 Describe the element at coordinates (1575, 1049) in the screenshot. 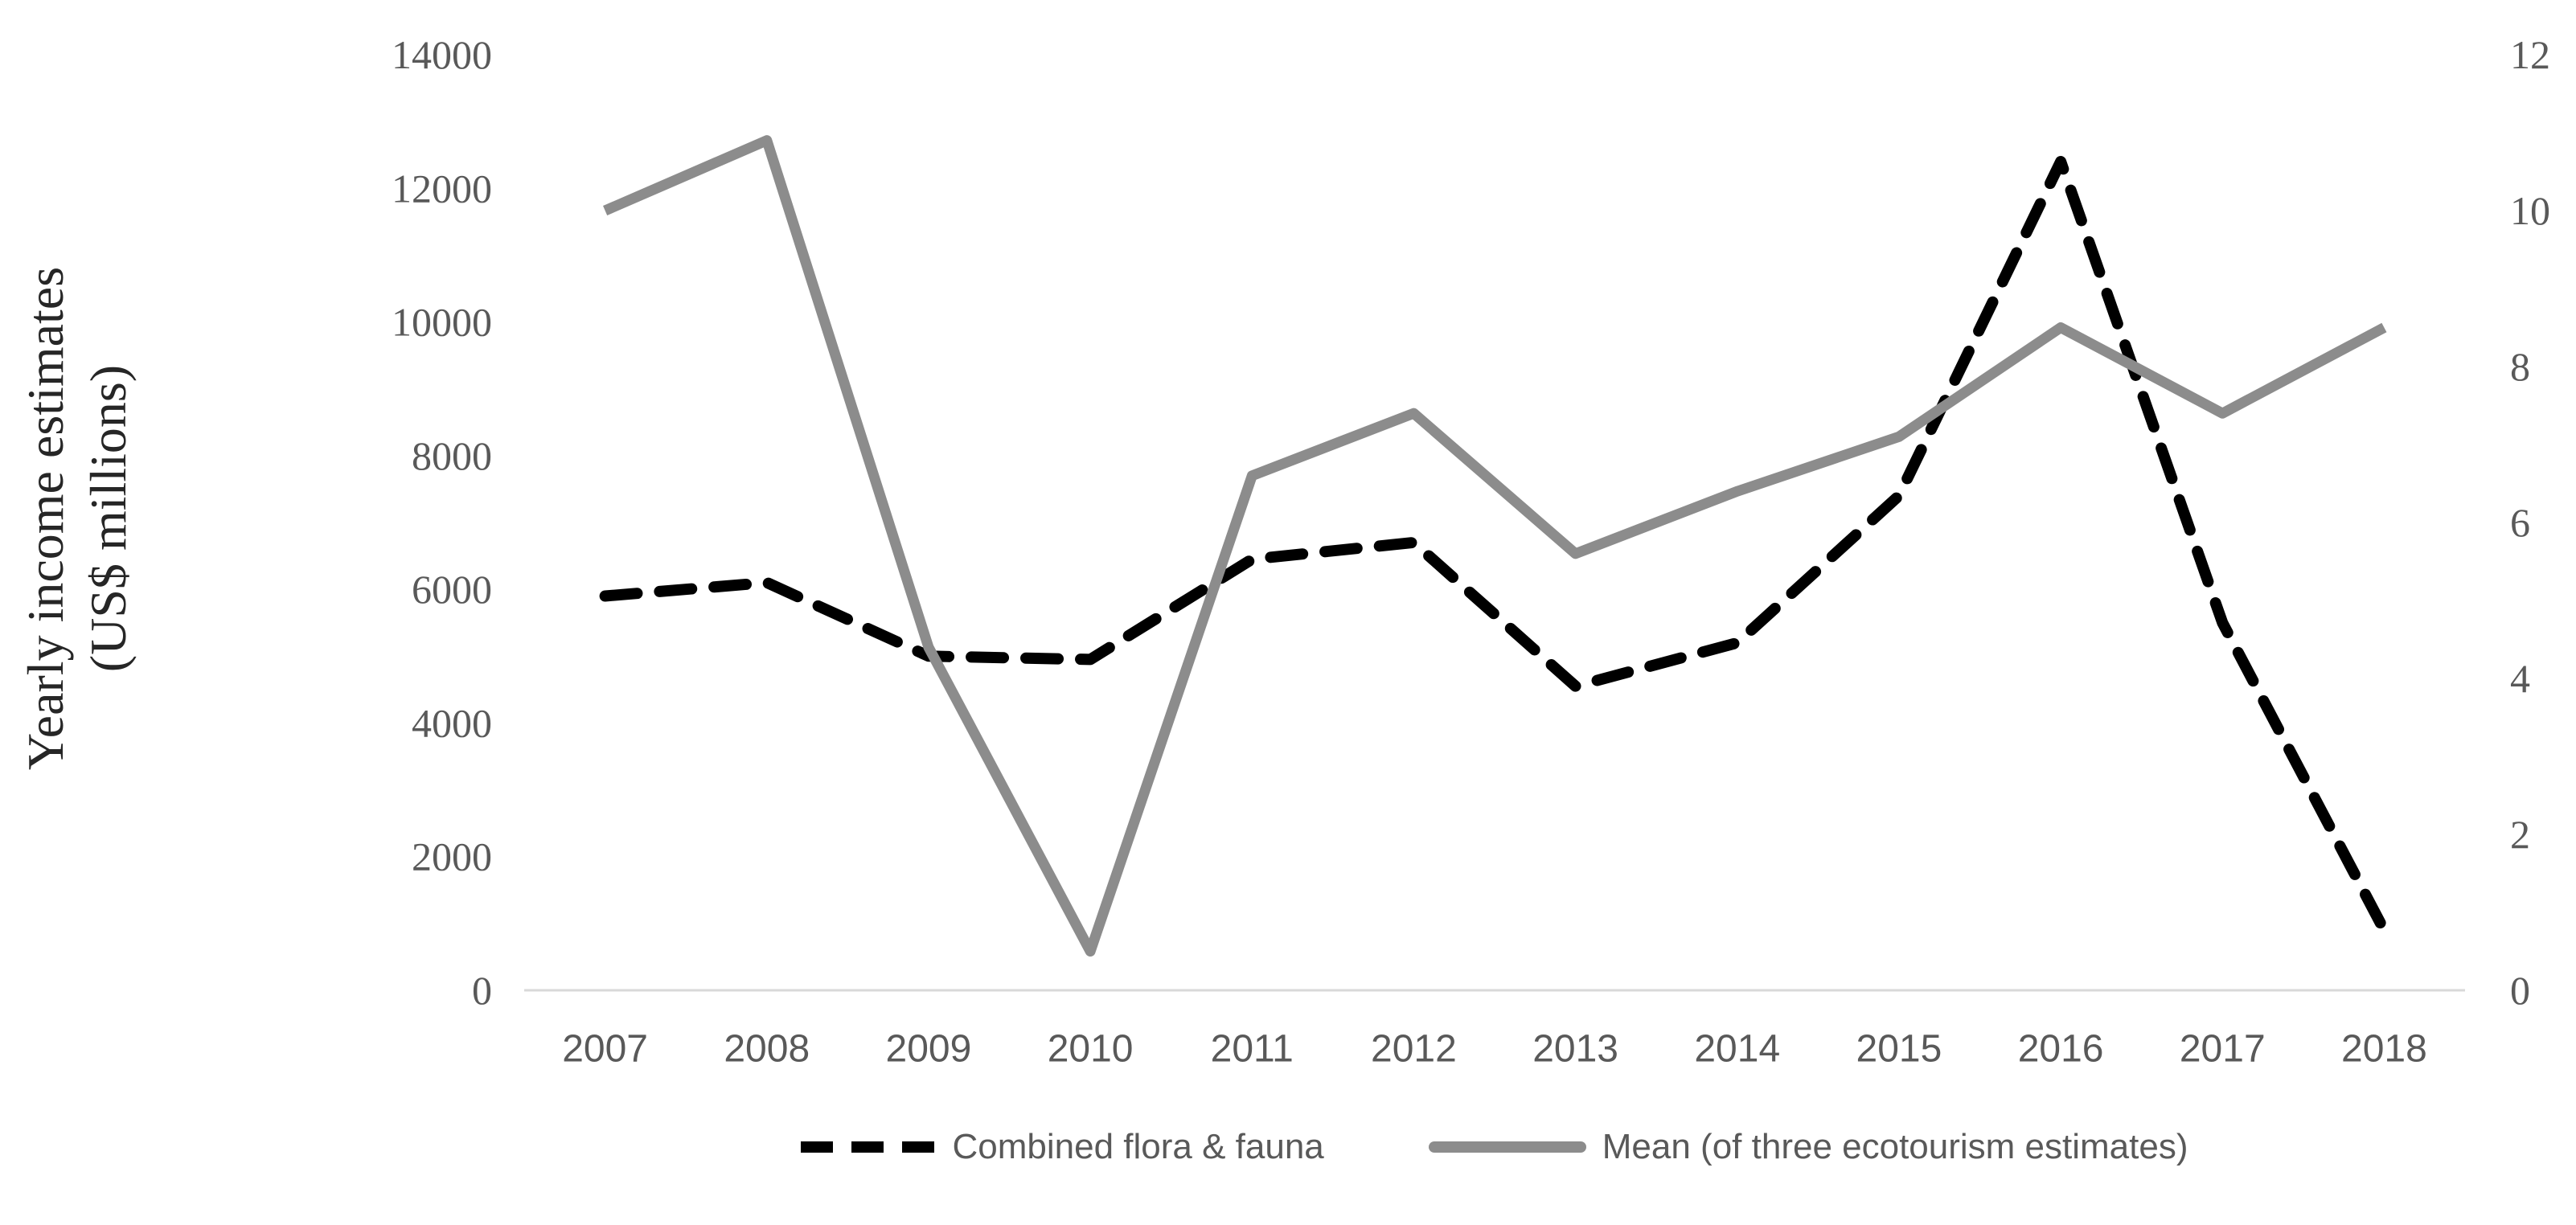

I see `x-axis-tick-label: 2013` at that location.